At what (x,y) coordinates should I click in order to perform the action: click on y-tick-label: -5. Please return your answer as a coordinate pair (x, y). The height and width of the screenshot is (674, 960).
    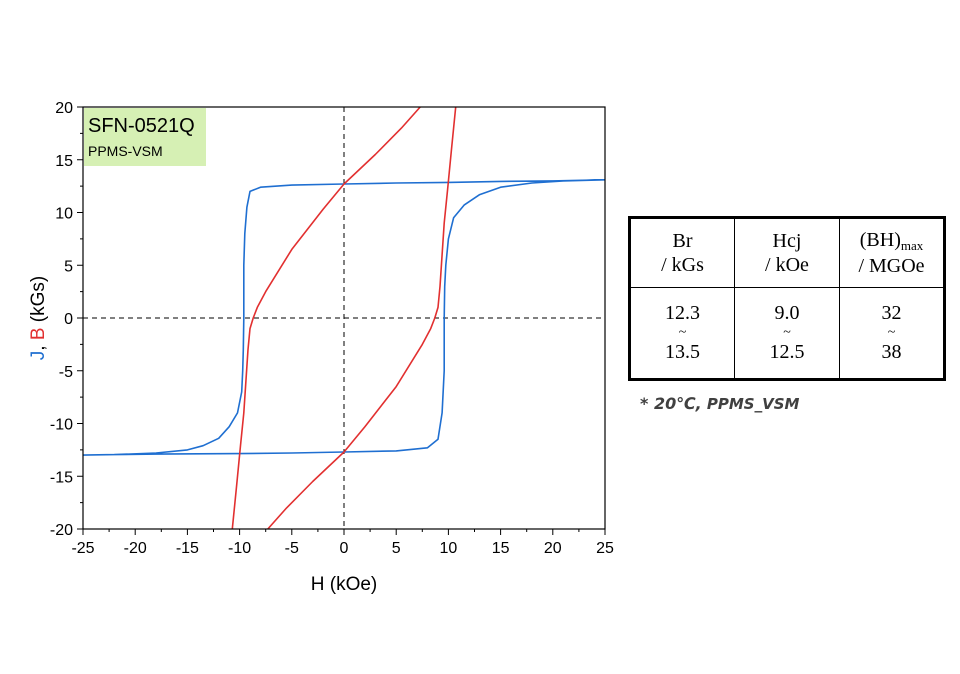
    Looking at the image, I should click on (66, 372).